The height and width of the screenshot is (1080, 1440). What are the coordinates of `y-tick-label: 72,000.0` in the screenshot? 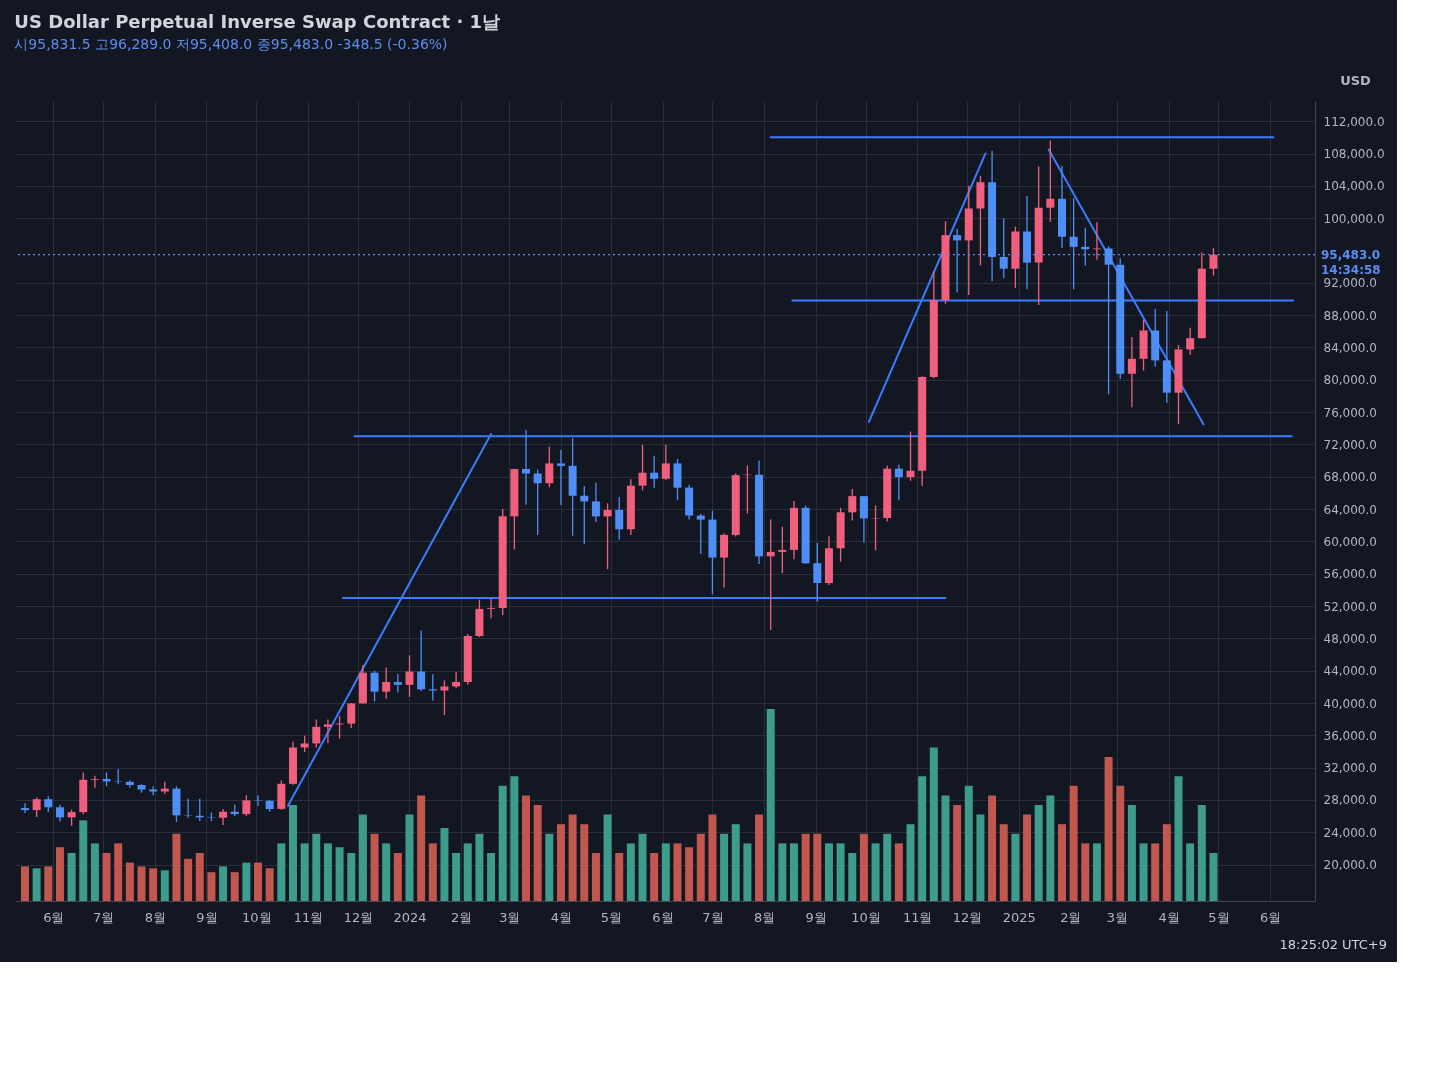 It's located at (1350, 444).